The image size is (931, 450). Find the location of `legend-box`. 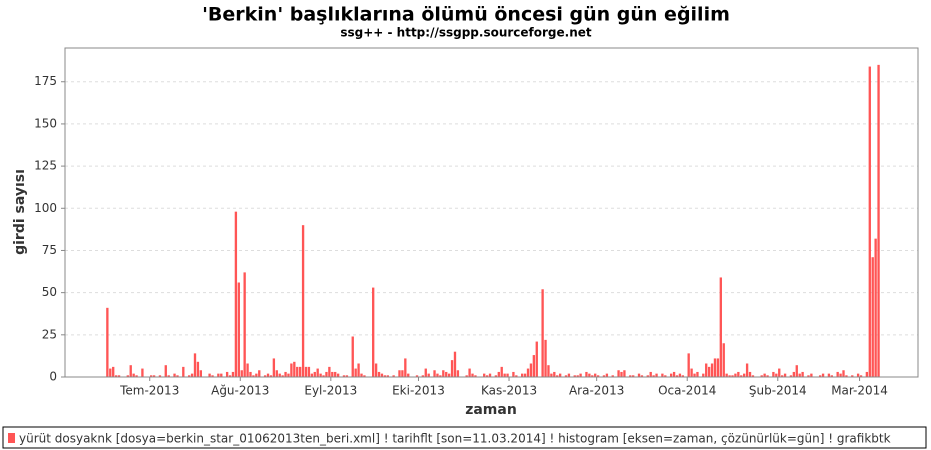

legend-box is located at coordinates (464, 437).